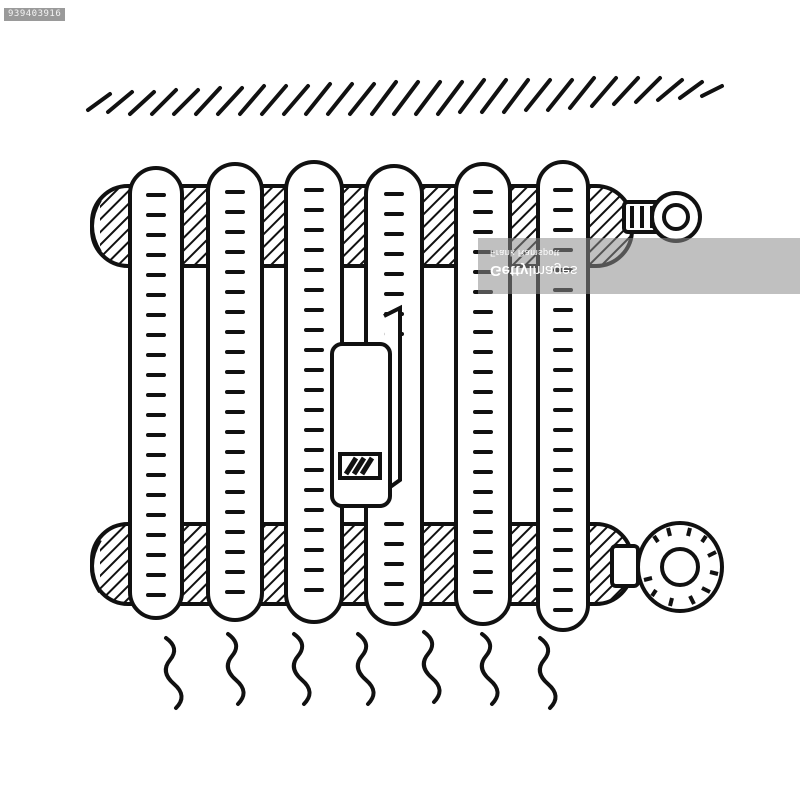  Describe the element at coordinates (35, 14) in the screenshot. I see `stock-id-label: 939403916` at that location.